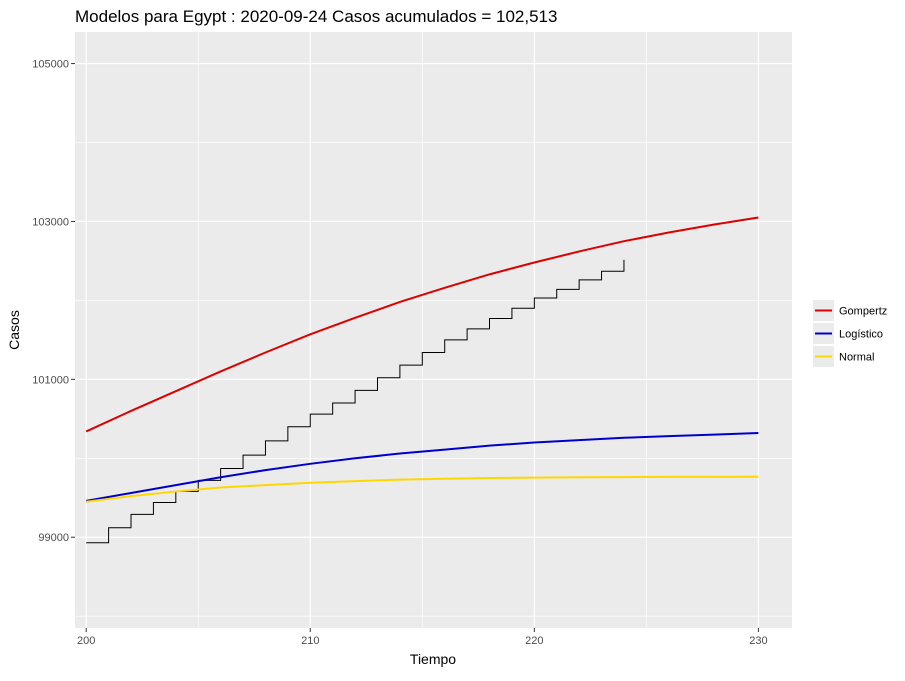 The width and height of the screenshot is (905, 681). I want to click on x-axis-label: Tiempo, so click(433, 659).